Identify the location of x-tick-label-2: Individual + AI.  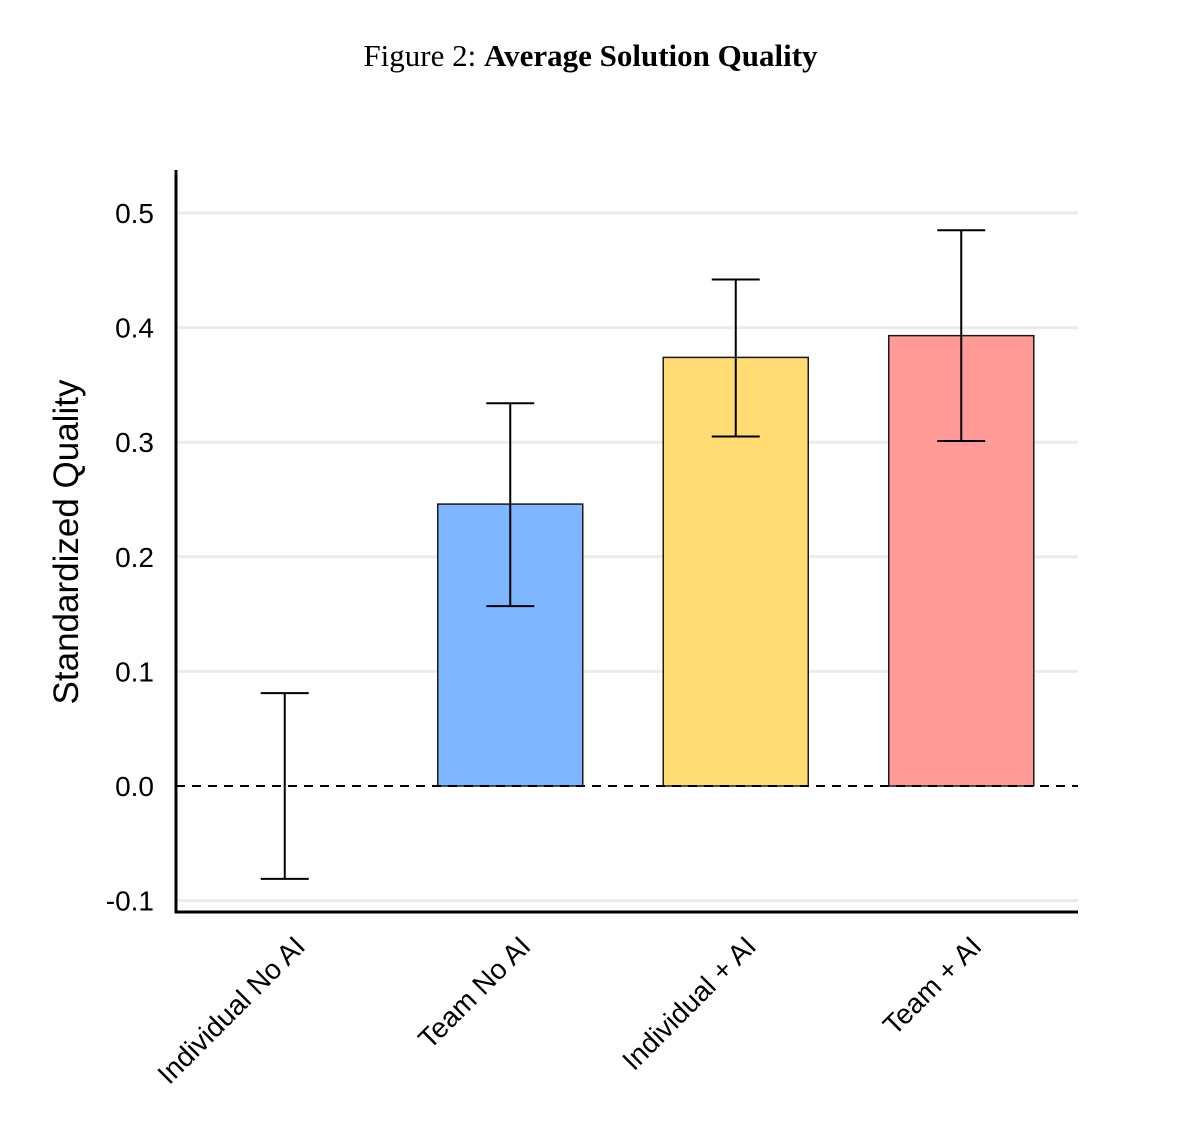
(689, 1003).